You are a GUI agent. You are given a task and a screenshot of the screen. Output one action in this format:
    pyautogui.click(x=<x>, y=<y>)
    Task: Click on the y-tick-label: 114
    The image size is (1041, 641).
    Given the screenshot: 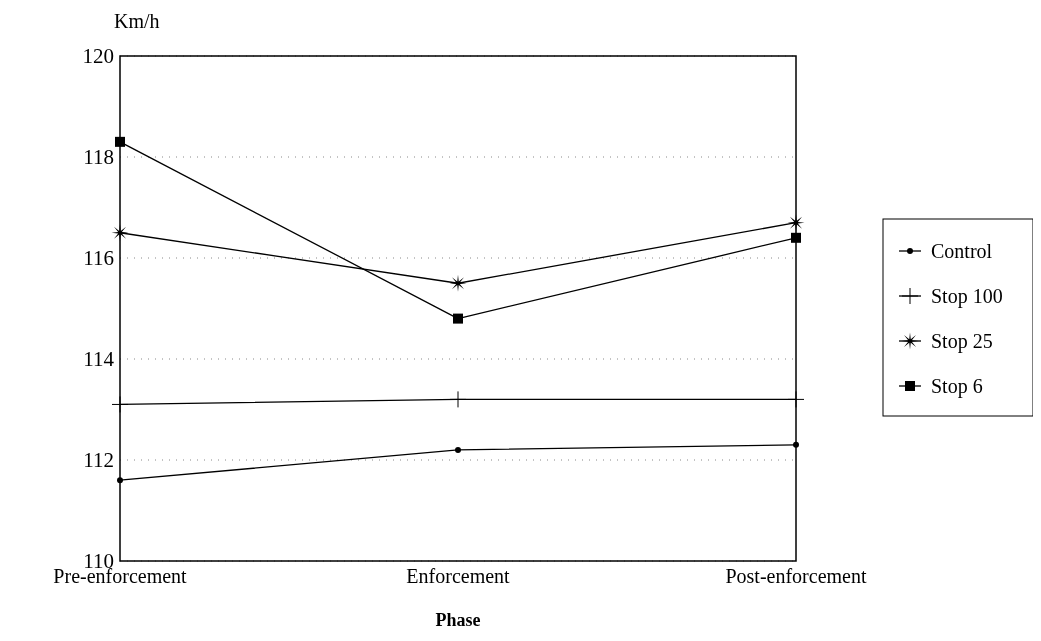 What is the action you would take?
    pyautogui.click(x=99, y=359)
    